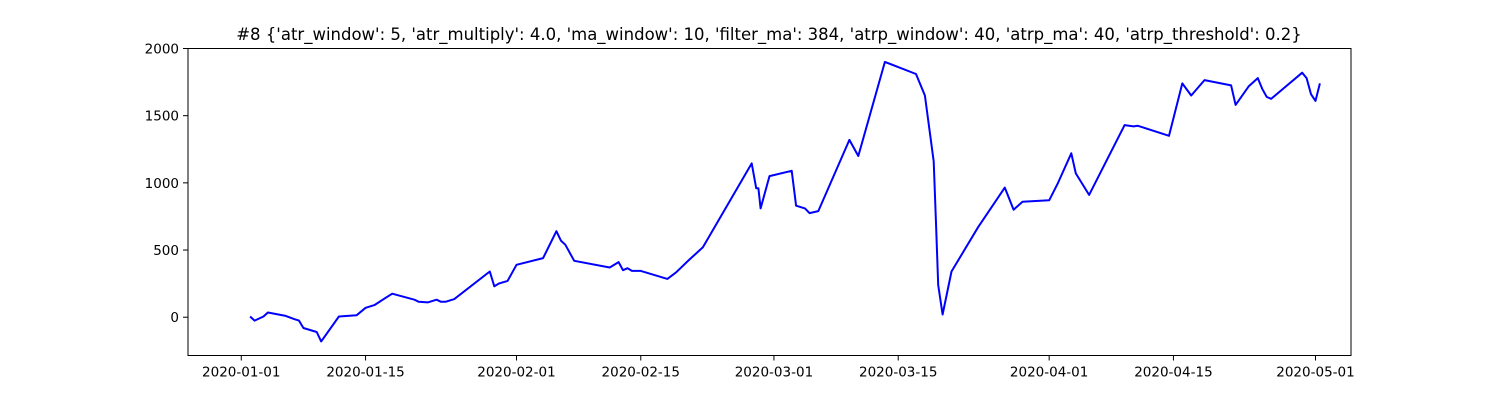 This screenshot has height=404, width=1500. I want to click on y-tick-label: 1500, so click(162, 117).